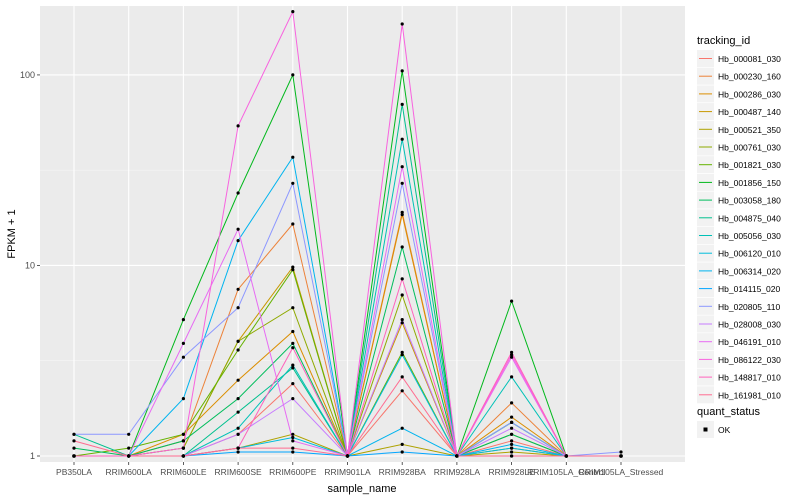 This screenshot has width=800, height=500. Describe the element at coordinates (347, 472) in the screenshot. I see `x-tick-label: RRIM901LA` at that location.